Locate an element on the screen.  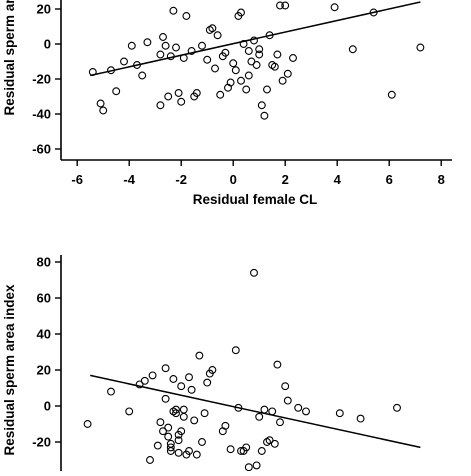
x-tick-label: 0 is located at coordinates (233, 179).